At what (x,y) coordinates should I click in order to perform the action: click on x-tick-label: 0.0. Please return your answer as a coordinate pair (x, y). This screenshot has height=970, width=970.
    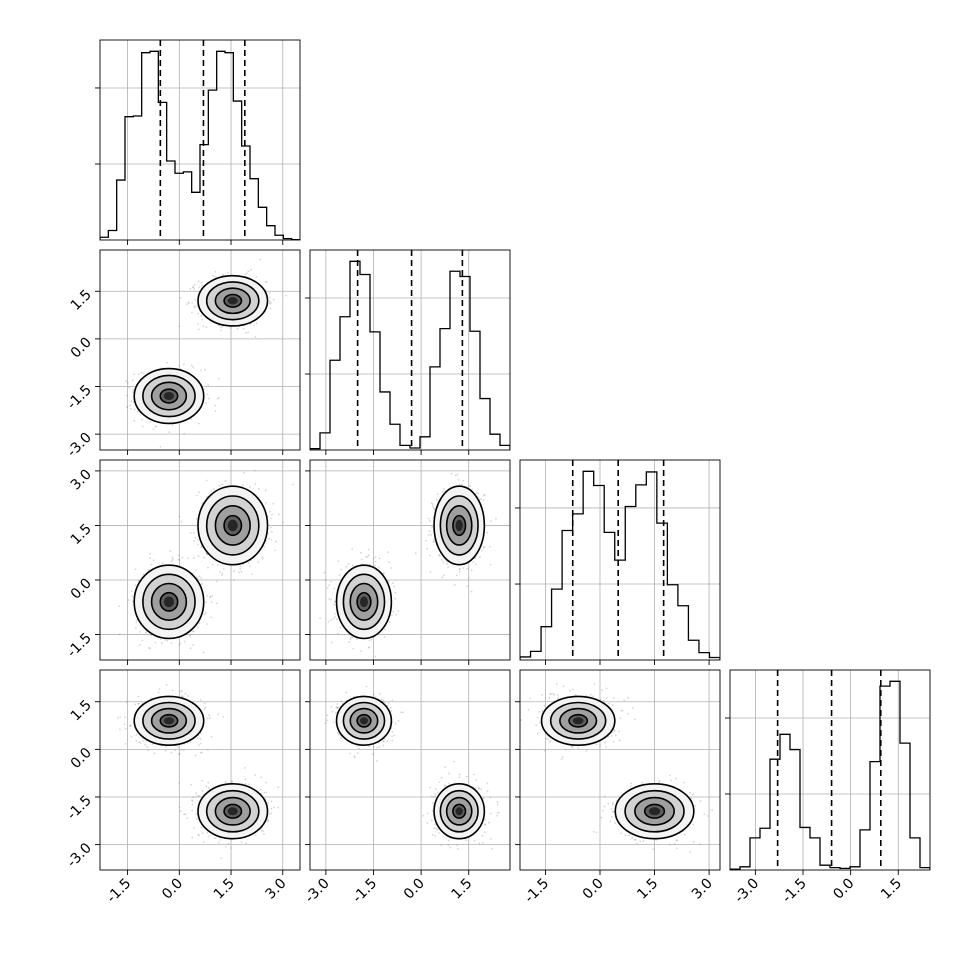
    Looking at the image, I should click on (843, 889).